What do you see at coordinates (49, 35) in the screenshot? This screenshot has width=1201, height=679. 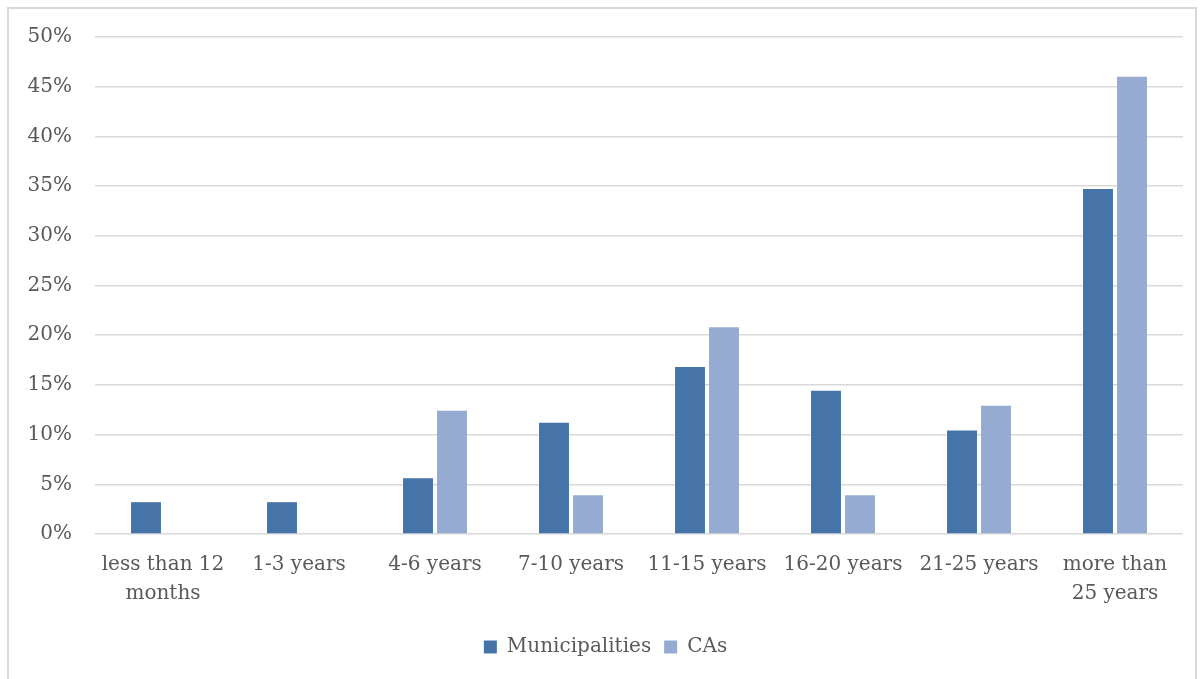 I see `y-tick-label: 50%` at bounding box center [49, 35].